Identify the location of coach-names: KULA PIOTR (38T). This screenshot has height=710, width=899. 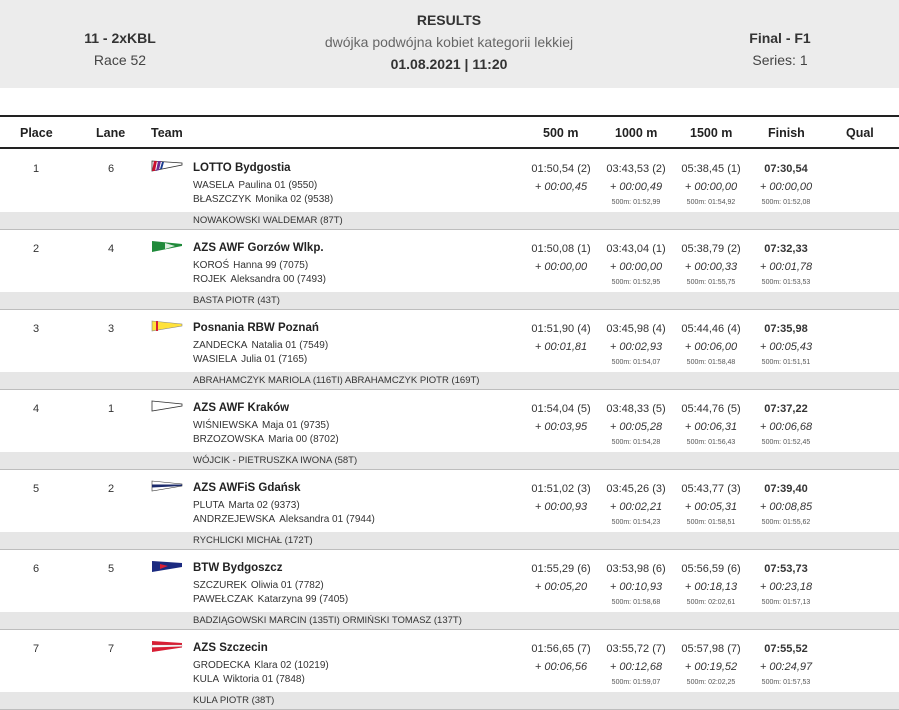
(234, 700).